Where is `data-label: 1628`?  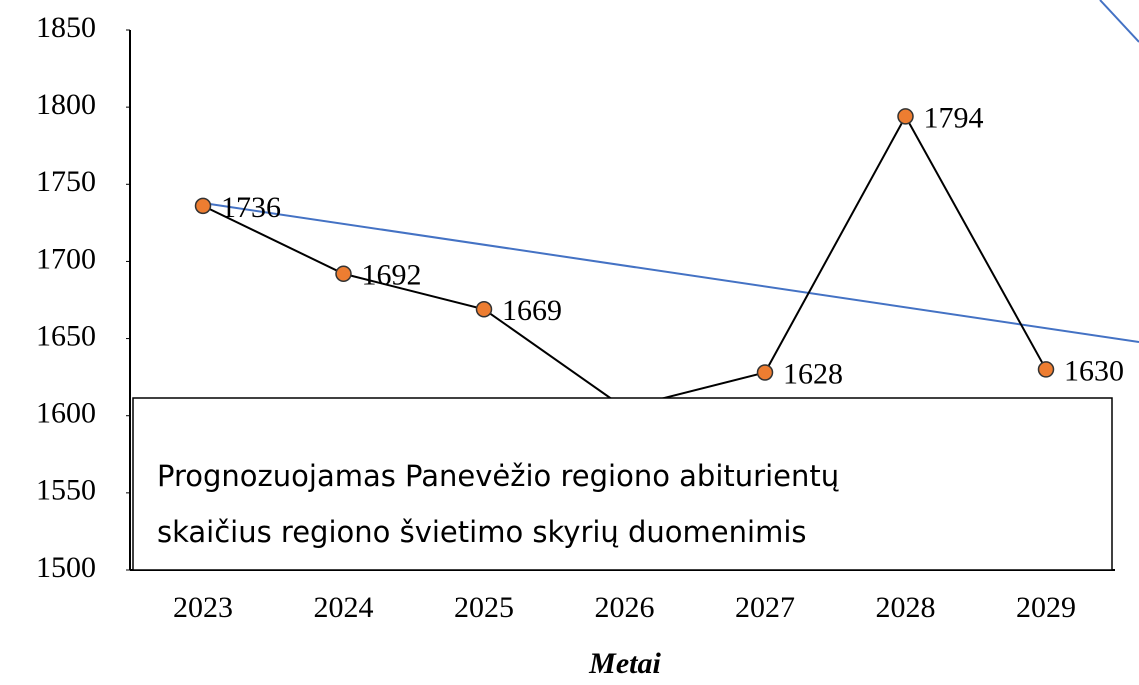 data-label: 1628 is located at coordinates (813, 373).